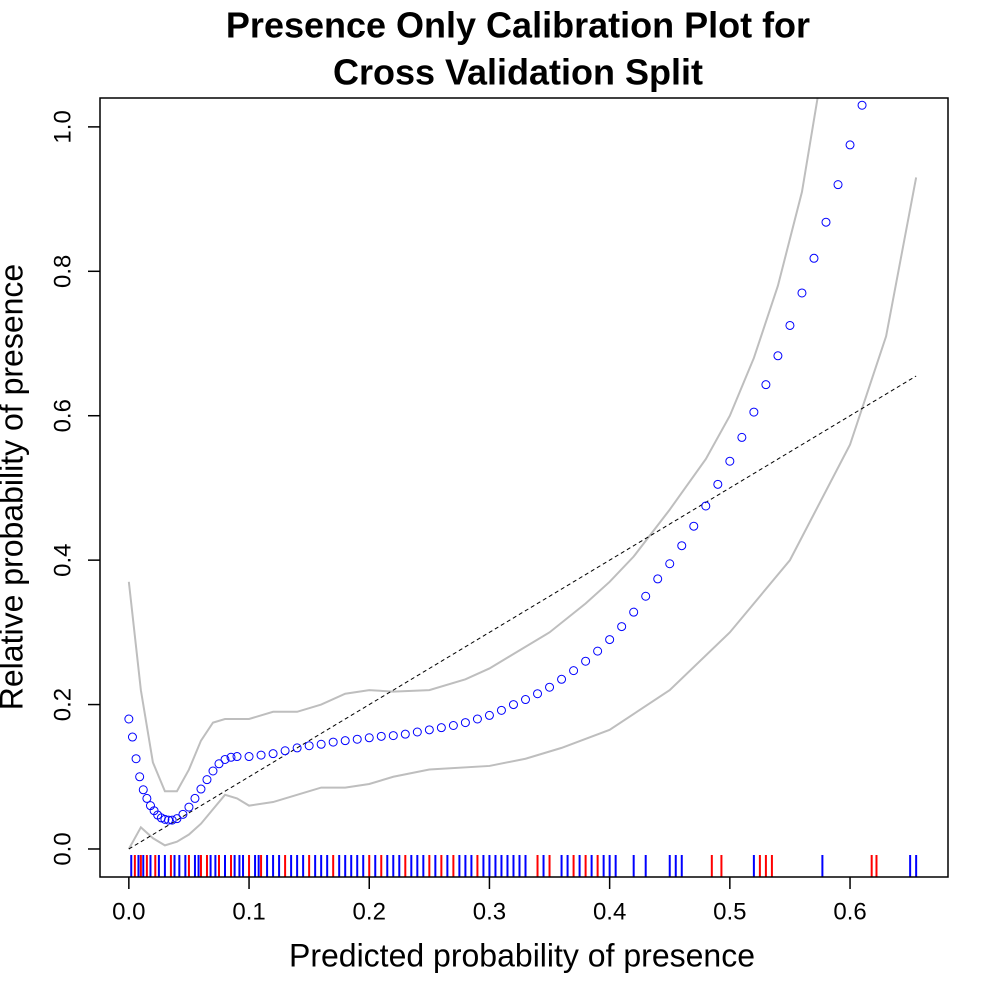 This screenshot has width=1000, height=1000. I want to click on chart-title: Presence Only Calibration Plot for, so click(518, 25).